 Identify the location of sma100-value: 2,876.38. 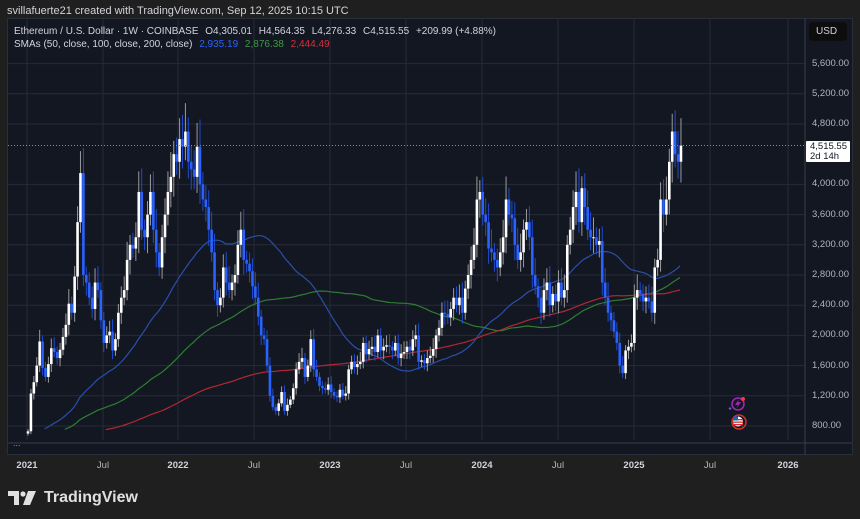
(264, 44).